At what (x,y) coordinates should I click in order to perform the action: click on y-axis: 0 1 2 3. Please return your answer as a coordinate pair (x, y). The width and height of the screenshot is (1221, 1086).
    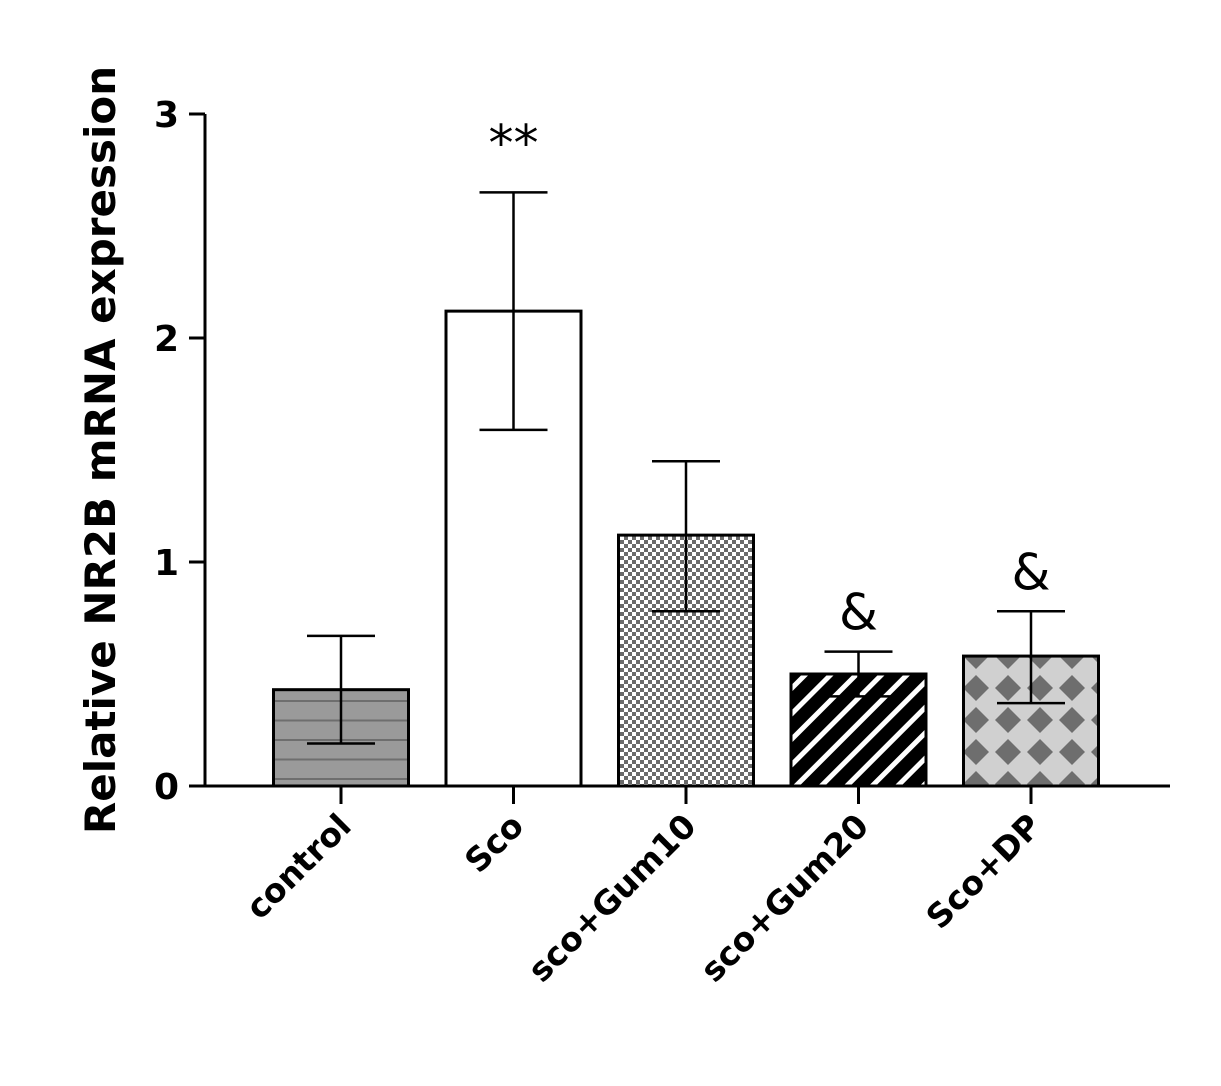
    Looking at the image, I should click on (180, 451).